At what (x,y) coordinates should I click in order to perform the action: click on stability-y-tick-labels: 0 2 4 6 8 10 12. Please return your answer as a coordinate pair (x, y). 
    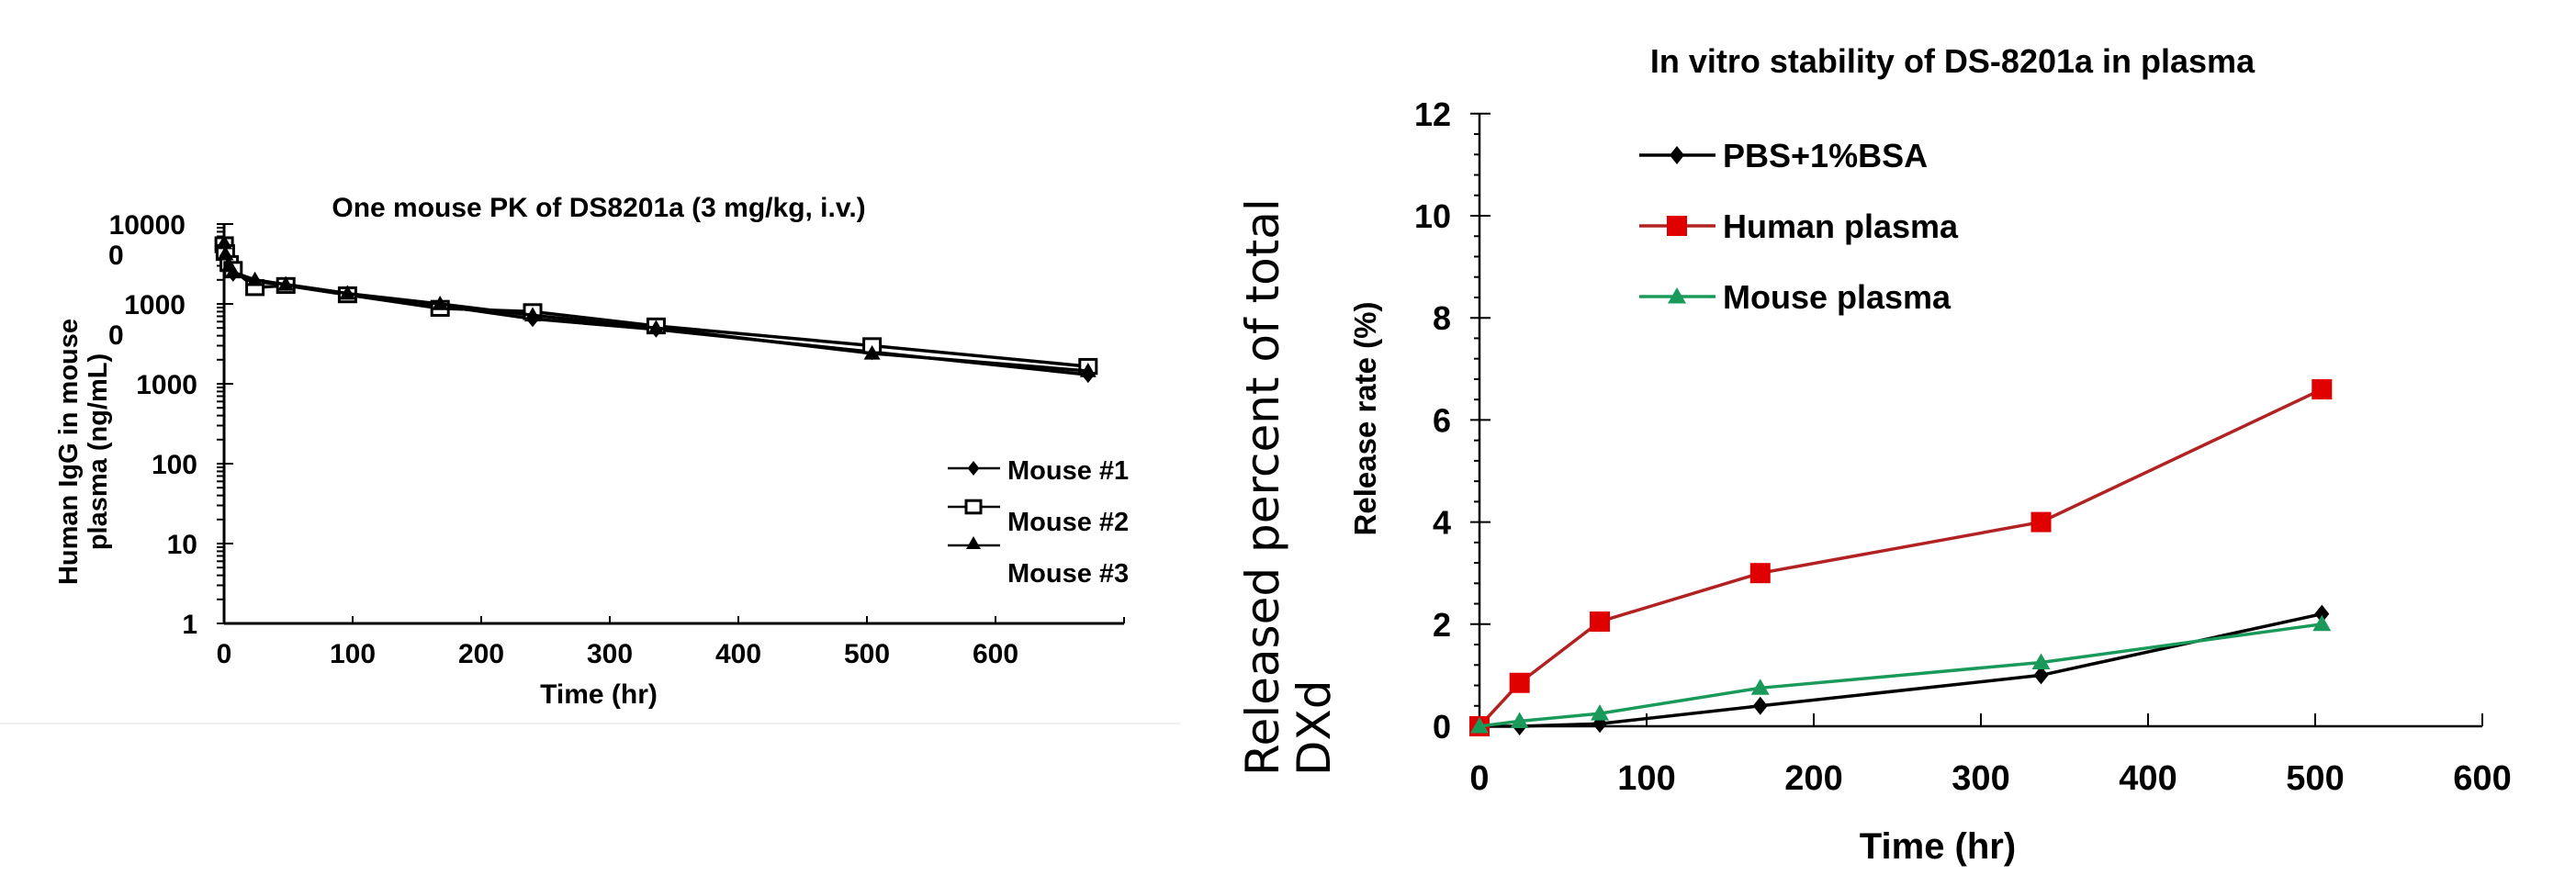
    Looking at the image, I should click on (1432, 420).